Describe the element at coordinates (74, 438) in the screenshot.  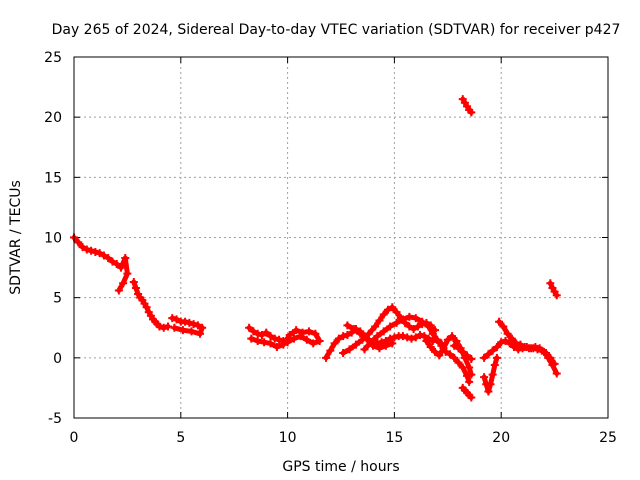
I see `x-tick-label: 0` at that location.